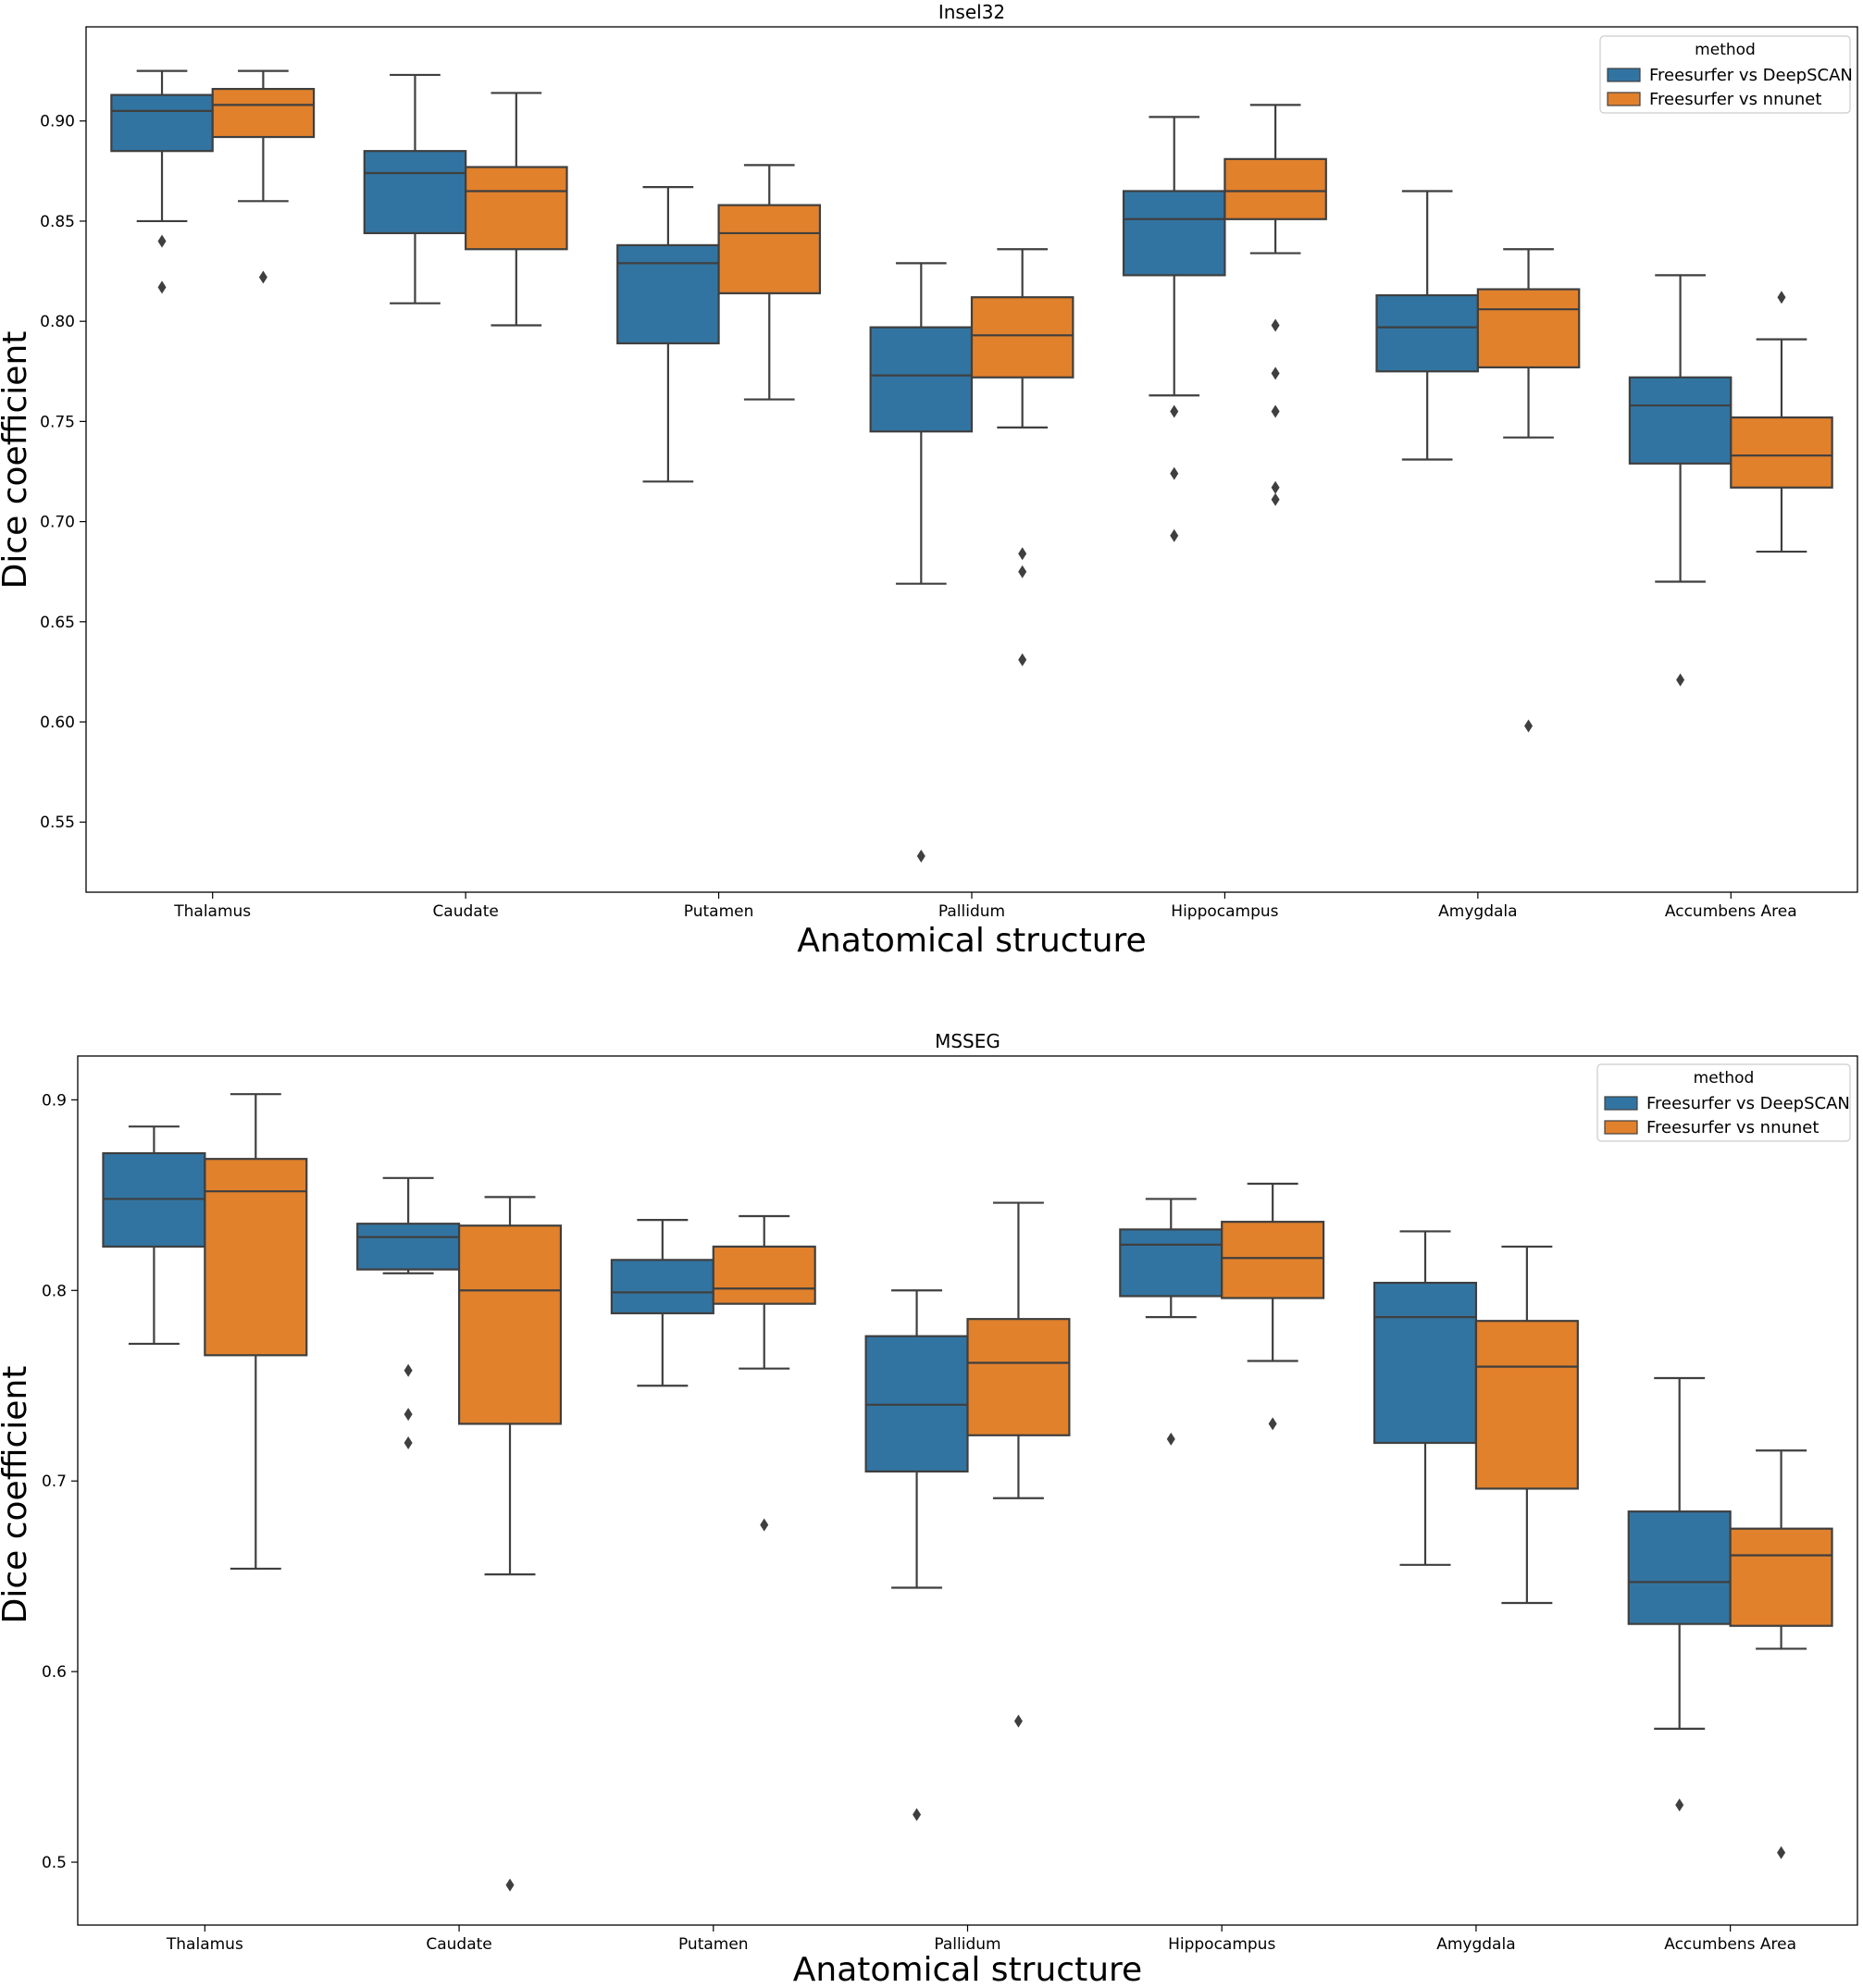 This screenshot has height=1988, width=1863. What do you see at coordinates (921, 563) in the screenshot?
I see `box-pallidum-series0` at bounding box center [921, 563].